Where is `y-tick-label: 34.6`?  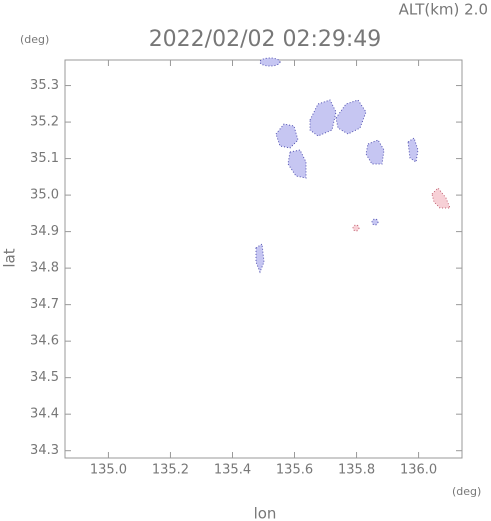 y-tick-label: 34.6 is located at coordinates (44, 341).